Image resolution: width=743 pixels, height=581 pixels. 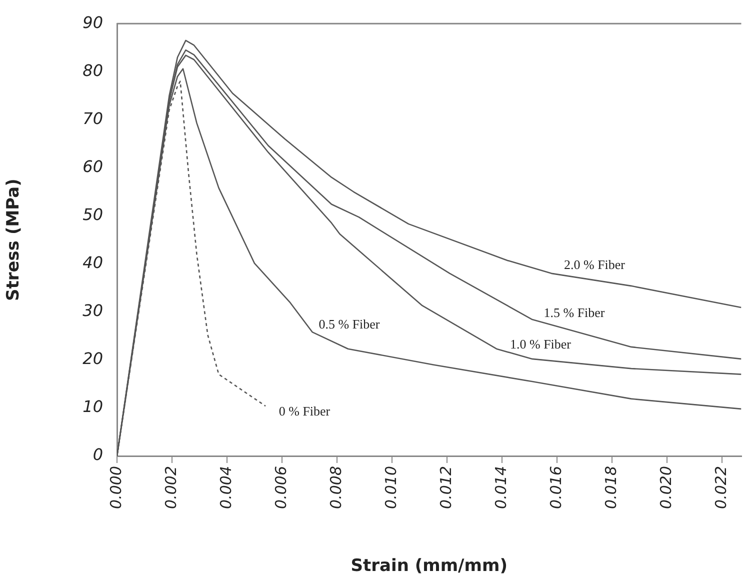 What do you see at coordinates (575, 312) in the screenshot?
I see `series-label: 1.5 % Fiber` at bounding box center [575, 312].